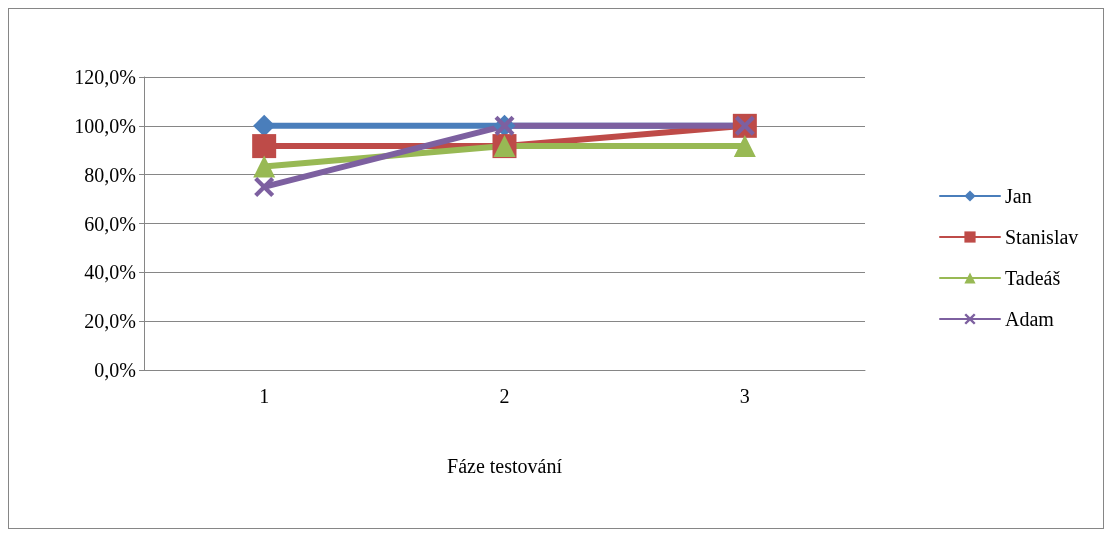 This screenshot has height=539, width=1114. What do you see at coordinates (110, 223) in the screenshot?
I see `y-tick-label: 60,0%` at bounding box center [110, 223].